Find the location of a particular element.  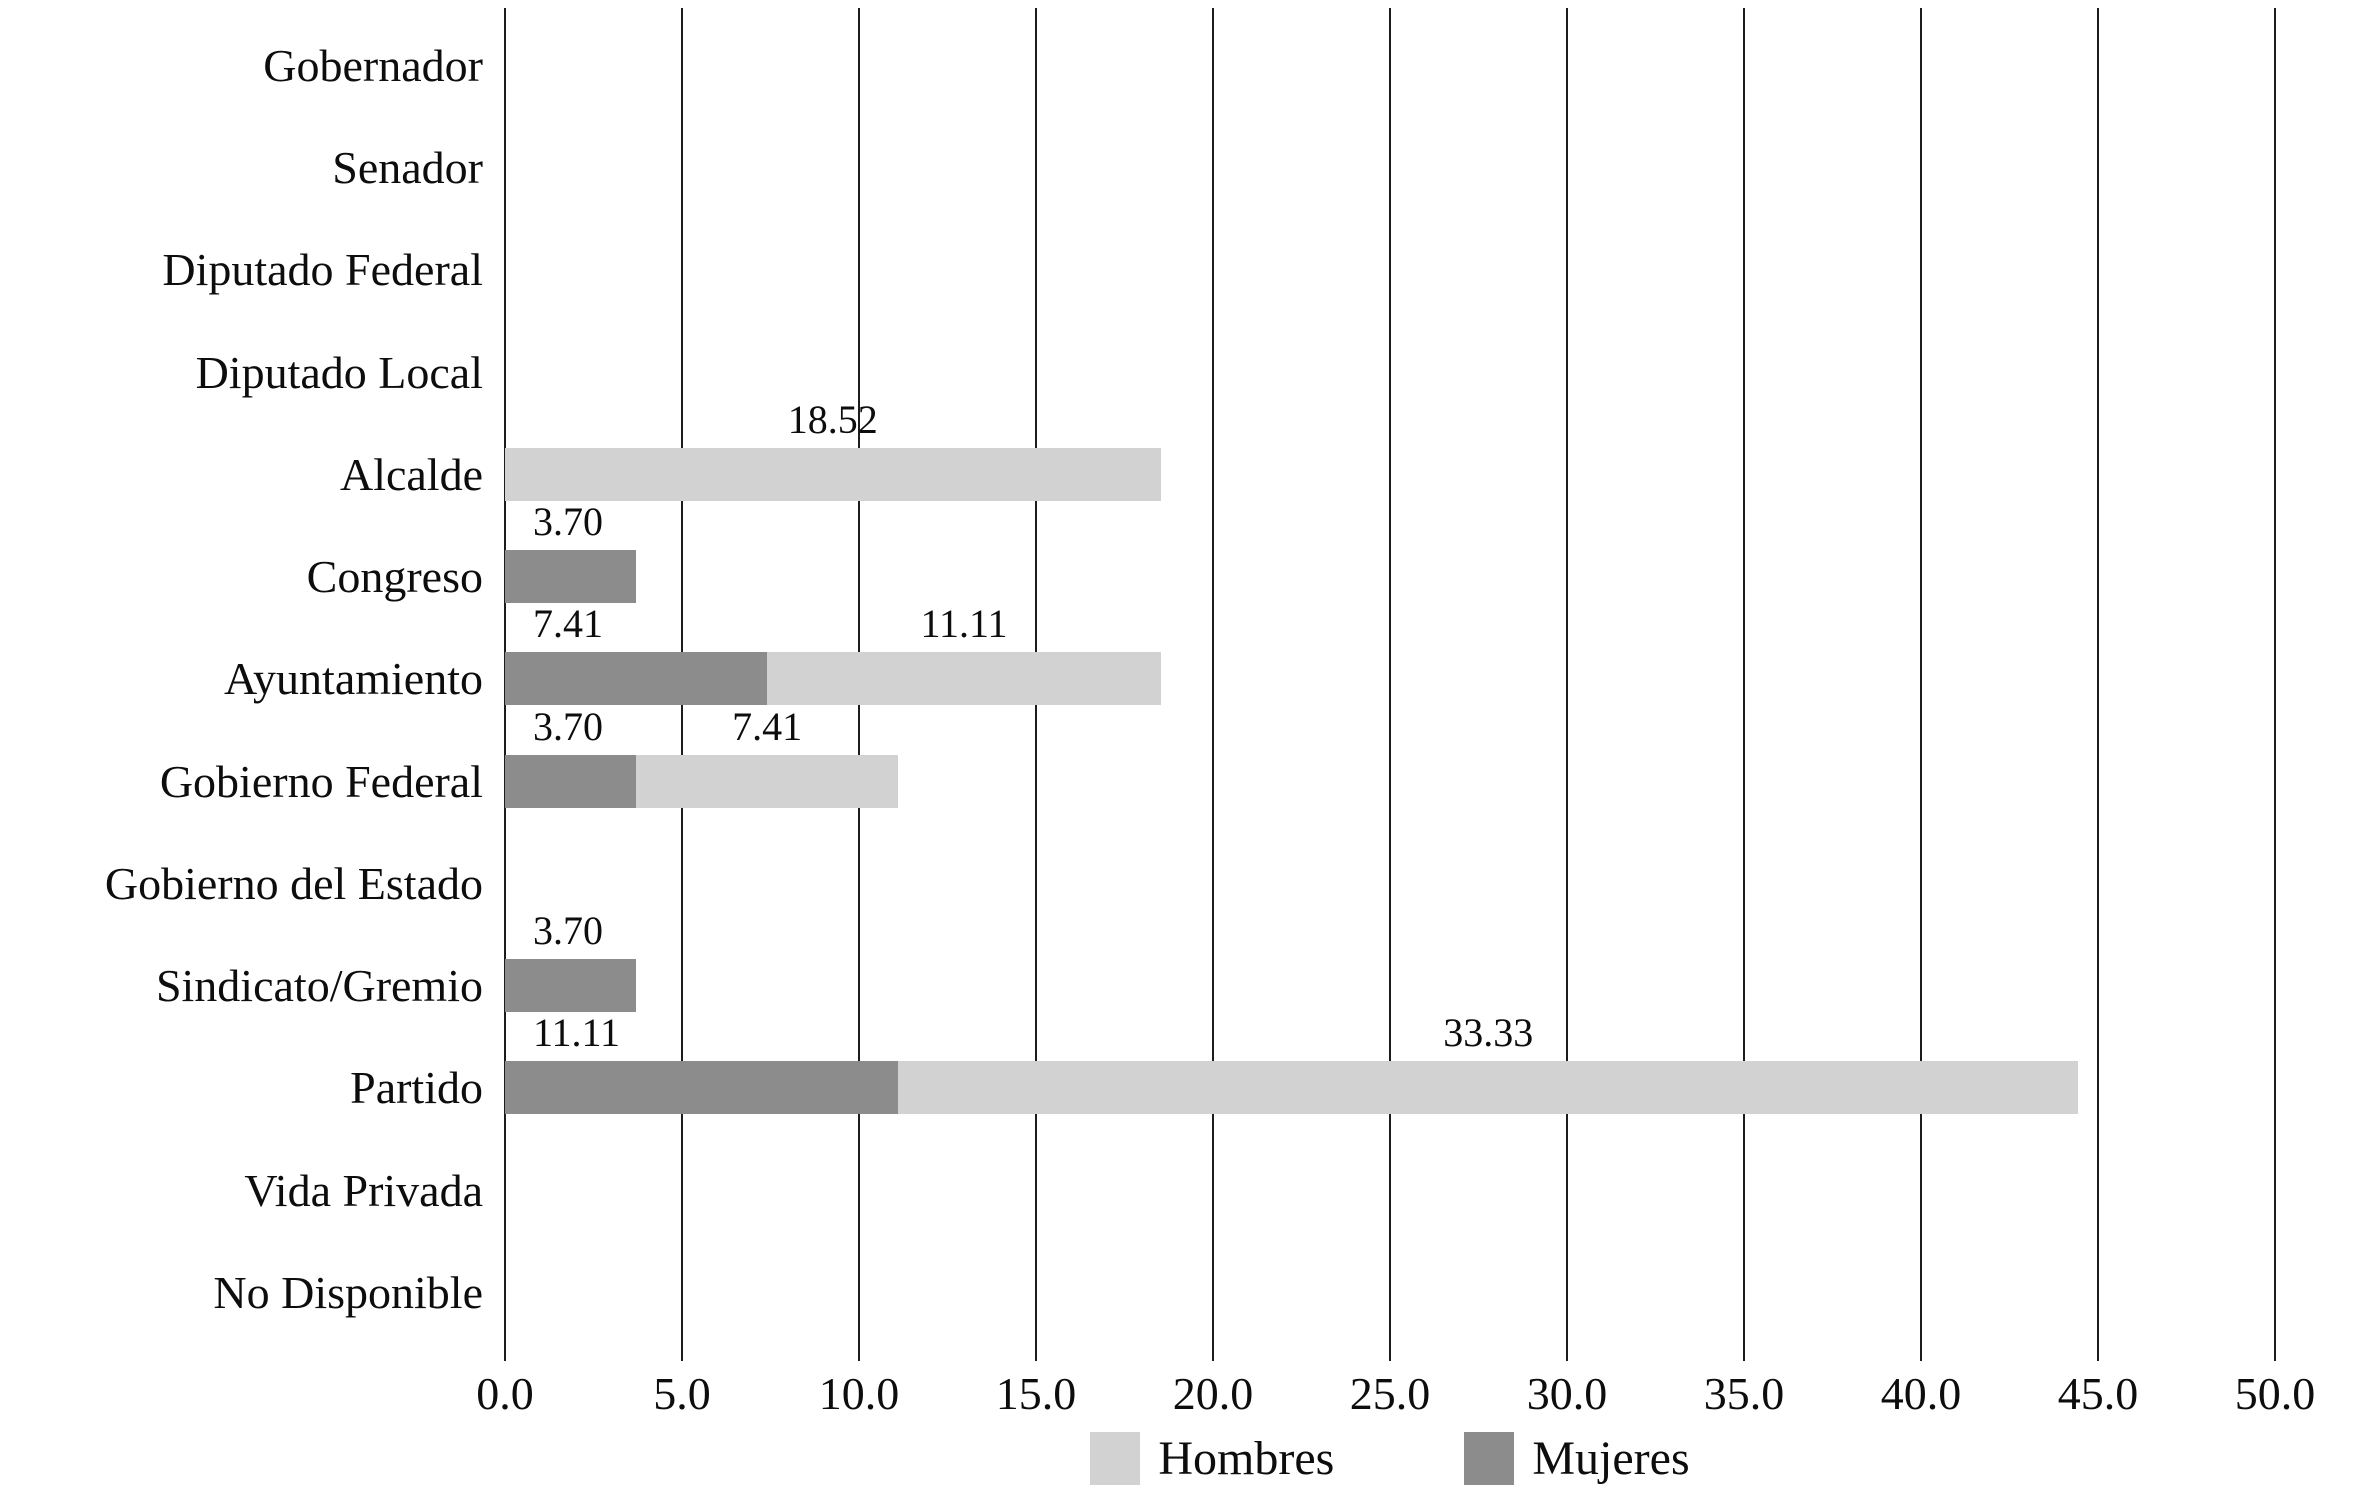

category-label: Alcalde is located at coordinates (411, 474).